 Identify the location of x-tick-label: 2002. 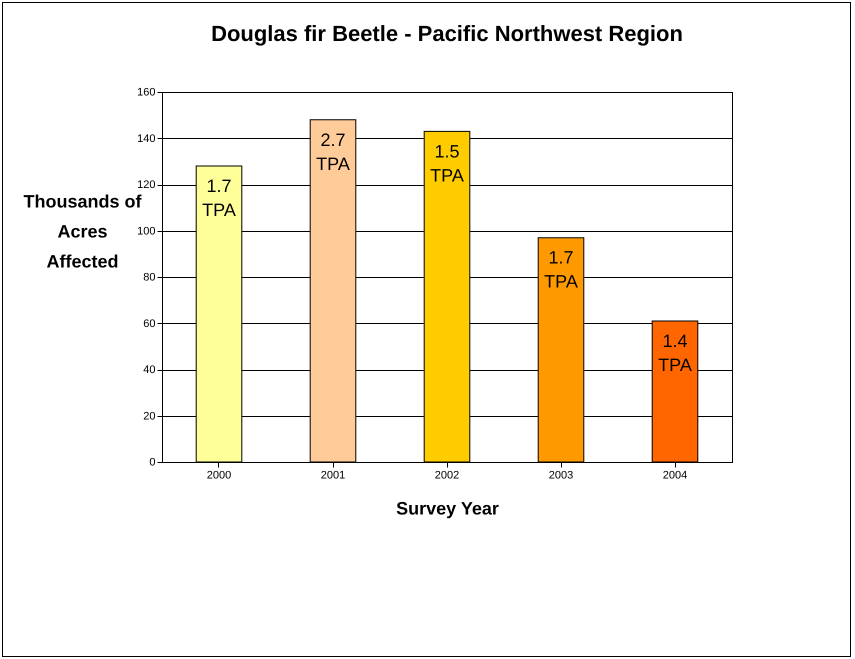
(447, 476).